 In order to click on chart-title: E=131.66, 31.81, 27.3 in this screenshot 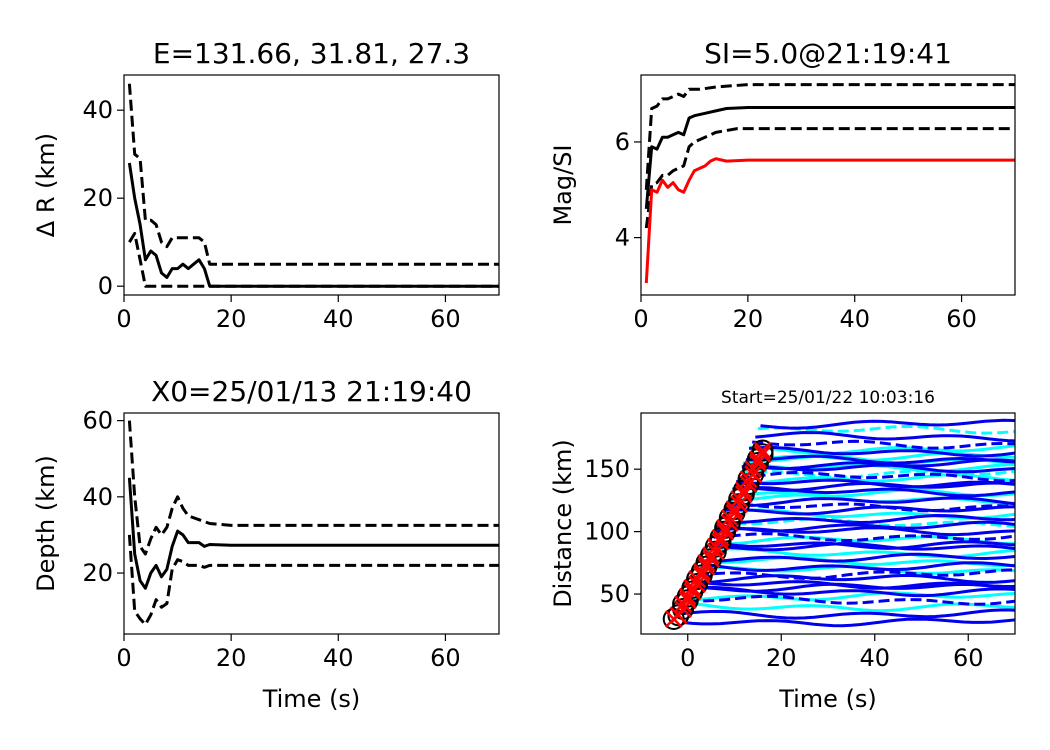, I will do `click(311, 53)`.